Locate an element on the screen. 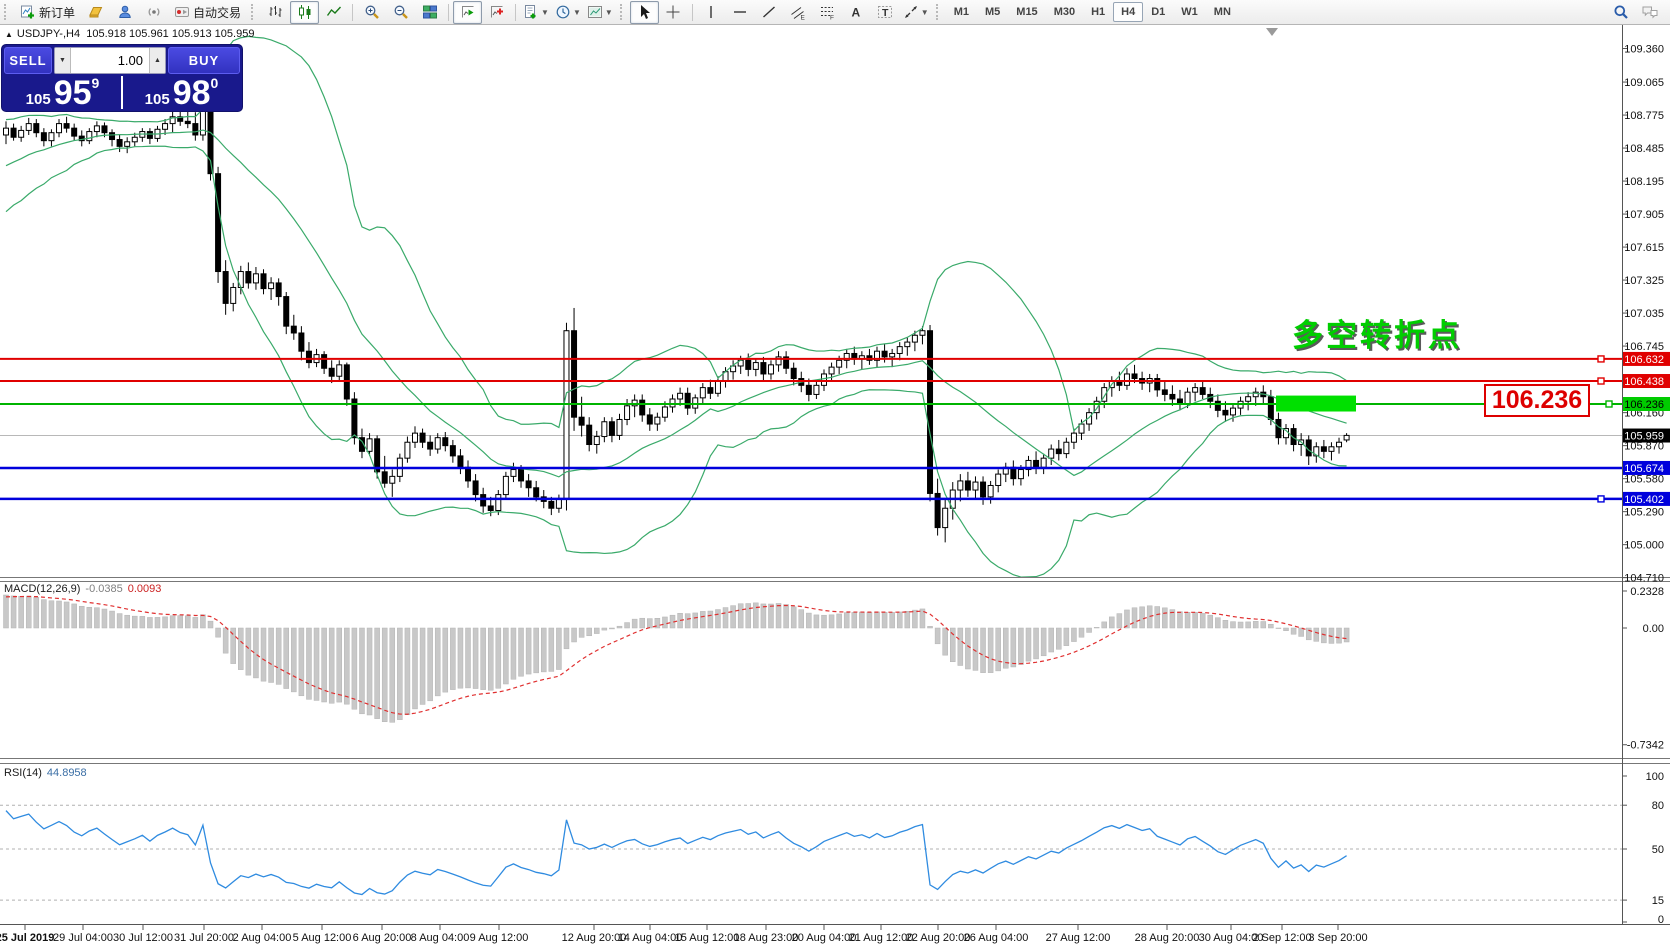 The width and height of the screenshot is (1670, 951). buy-price-figure: 105 is located at coordinates (157, 99).